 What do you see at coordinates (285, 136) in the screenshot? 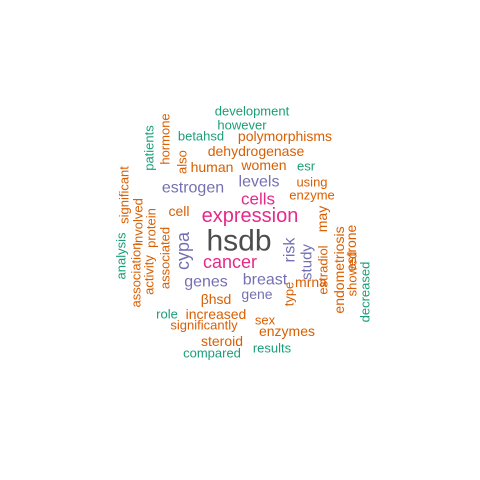
I see `word-polymorphisms: polymorphisms` at bounding box center [285, 136].